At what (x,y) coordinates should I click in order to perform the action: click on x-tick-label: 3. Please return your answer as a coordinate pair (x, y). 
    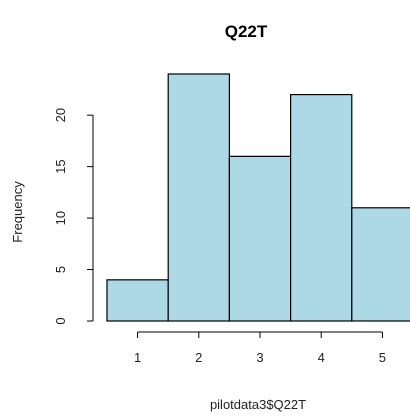
    Looking at the image, I should click on (259, 357).